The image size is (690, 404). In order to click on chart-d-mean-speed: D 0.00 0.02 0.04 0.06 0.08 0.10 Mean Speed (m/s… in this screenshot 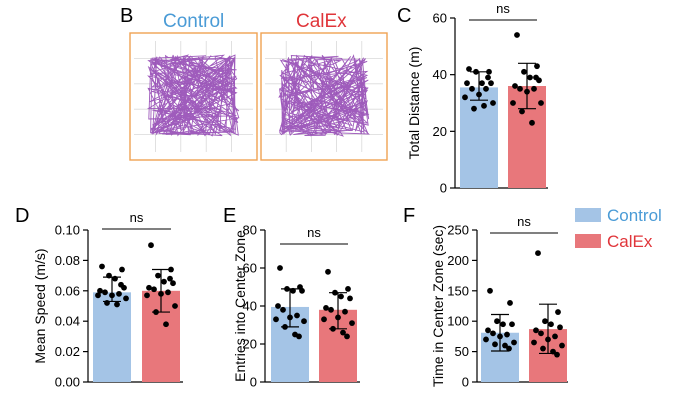, I will do `click(99, 297)`.